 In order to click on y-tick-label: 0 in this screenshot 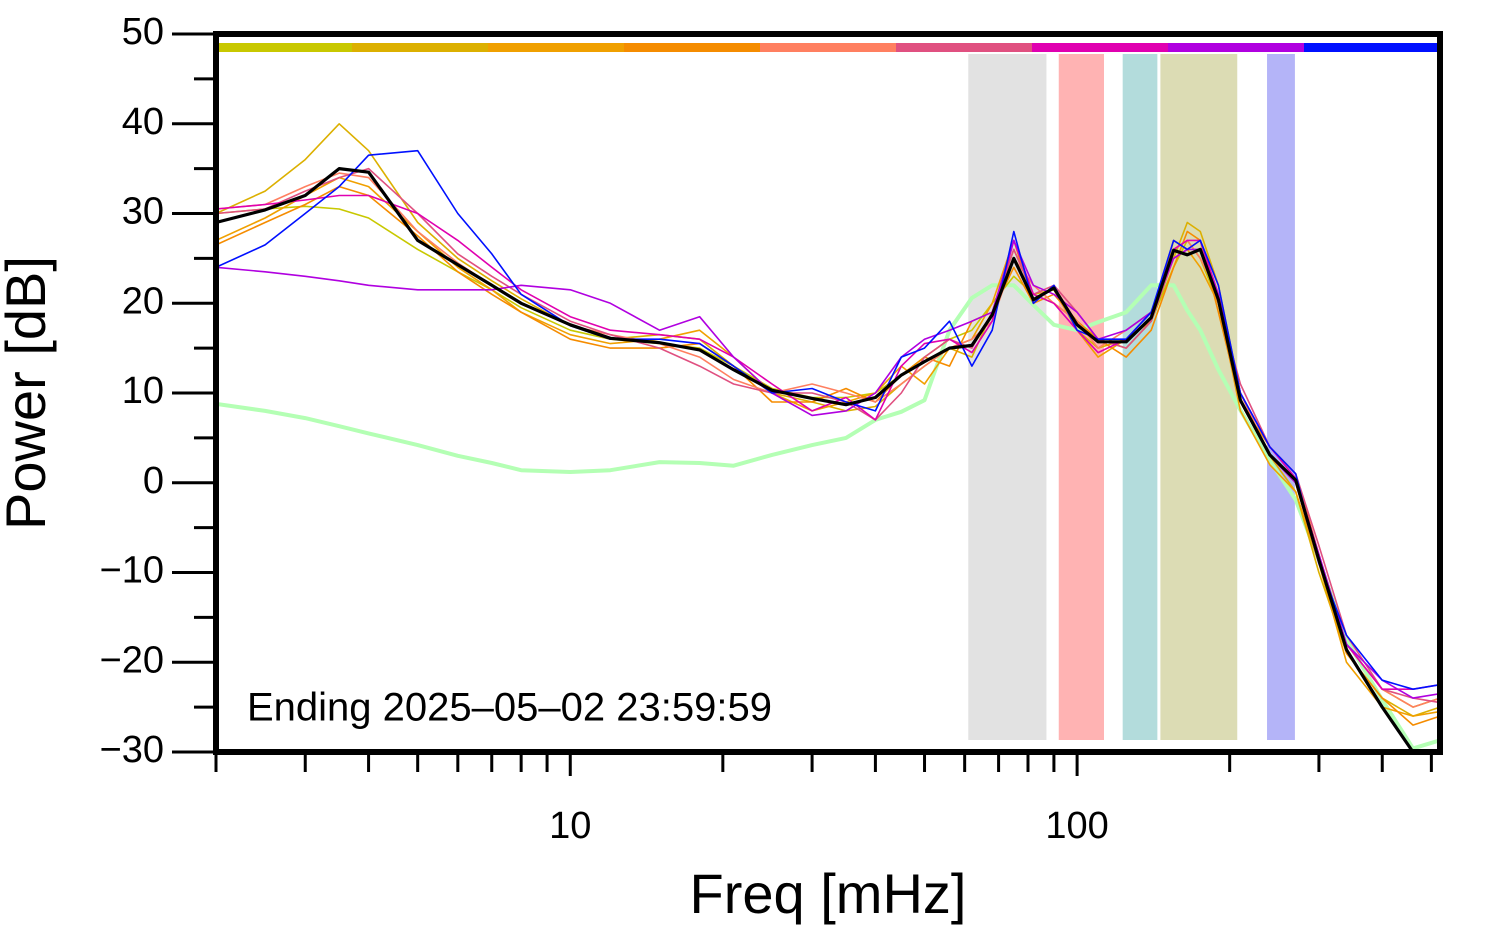, I will do `click(153, 481)`.